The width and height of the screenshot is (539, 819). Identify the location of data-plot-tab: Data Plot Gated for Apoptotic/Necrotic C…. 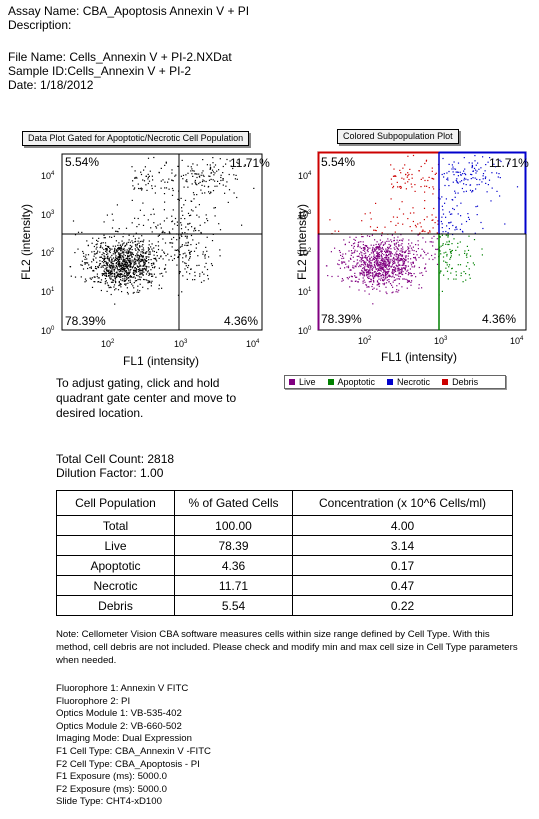
(136, 138).